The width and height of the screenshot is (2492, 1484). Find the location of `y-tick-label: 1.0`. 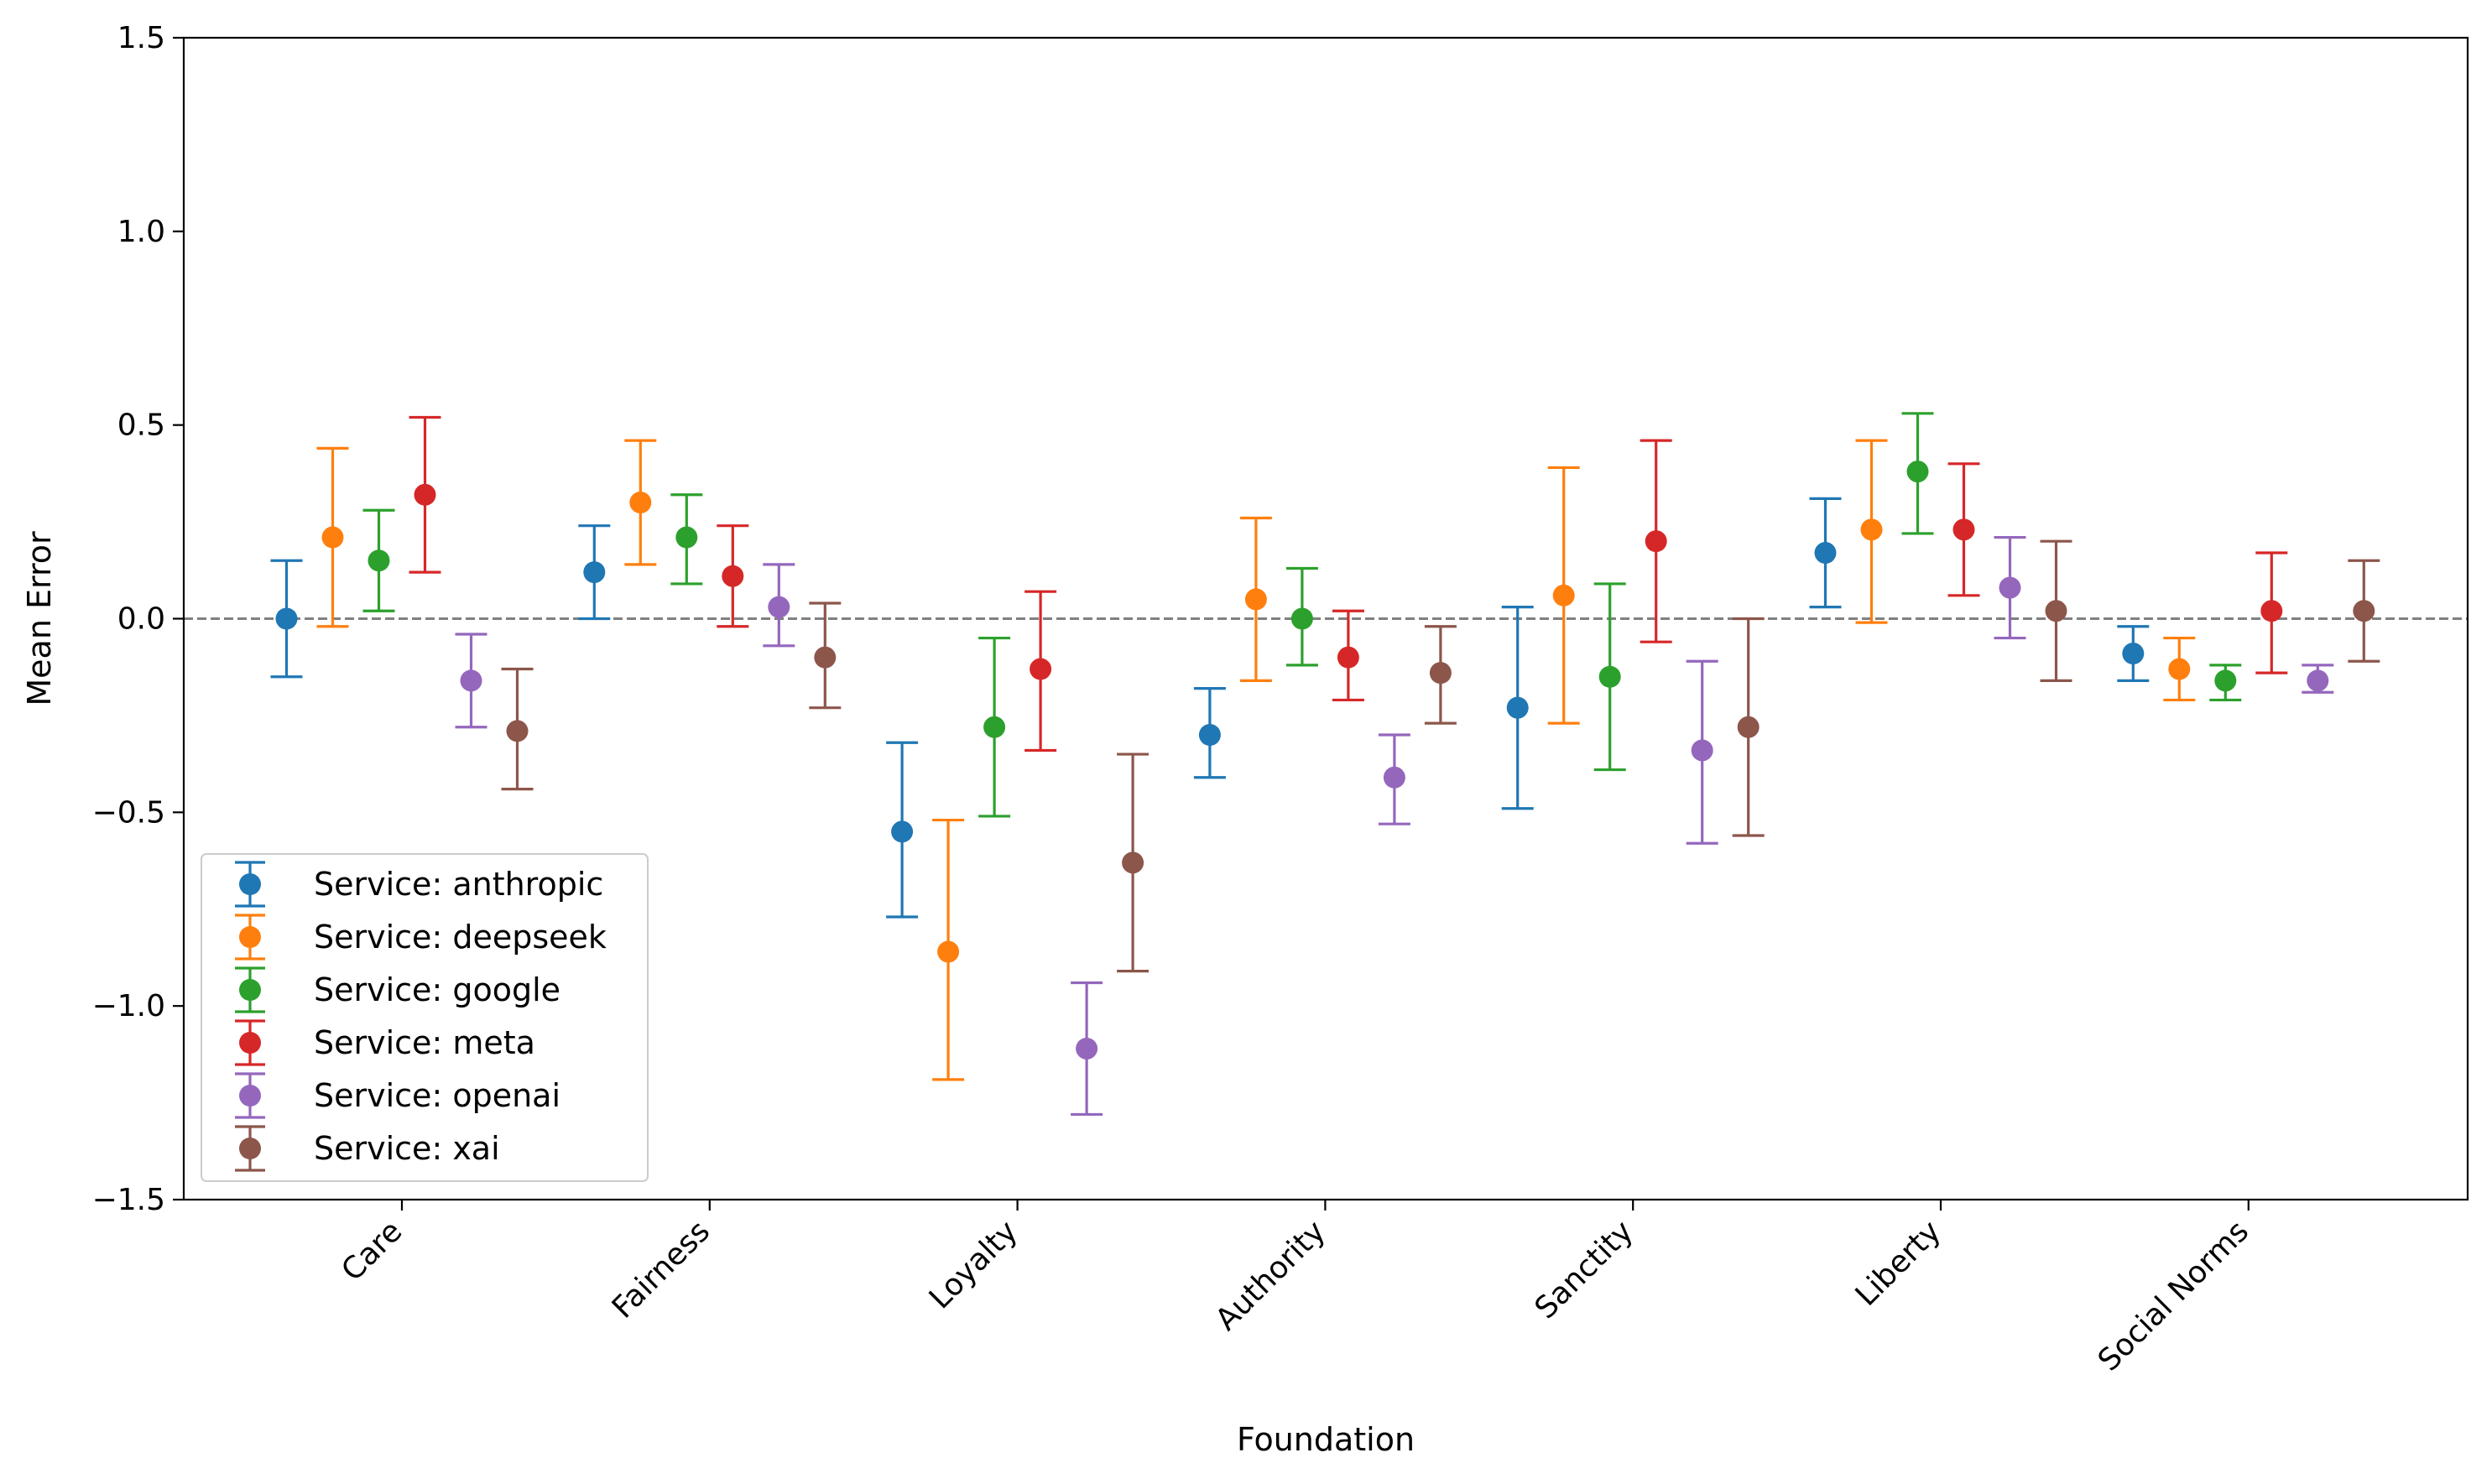

y-tick-label: 1.0 is located at coordinates (141, 232).